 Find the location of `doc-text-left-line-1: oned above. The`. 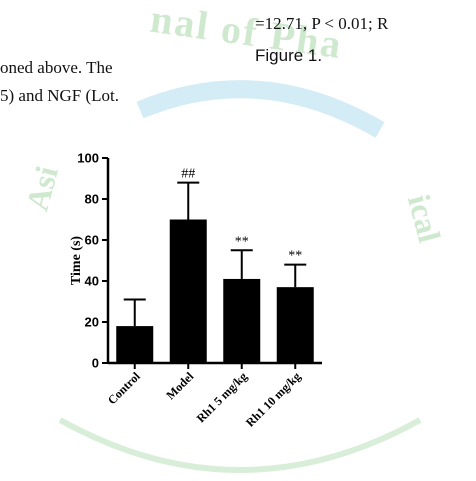

doc-text-left-line-1: oned above. The is located at coordinates (56, 67).